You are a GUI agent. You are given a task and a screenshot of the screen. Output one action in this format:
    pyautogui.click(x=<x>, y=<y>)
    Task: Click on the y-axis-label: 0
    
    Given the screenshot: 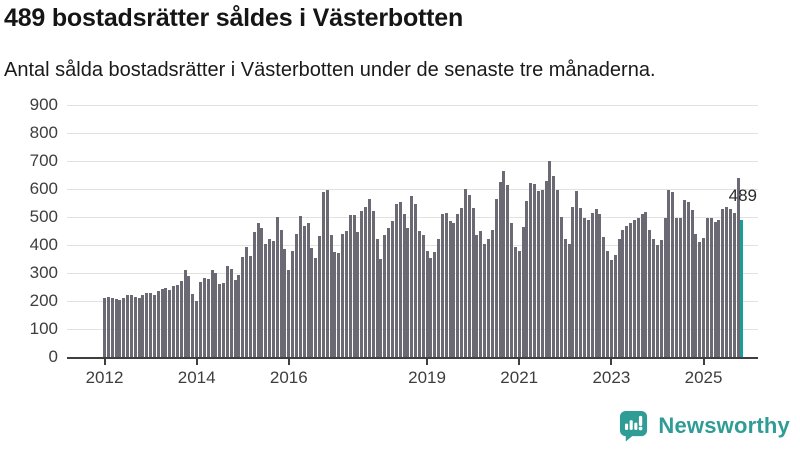 What is the action you would take?
    pyautogui.click(x=53, y=356)
    